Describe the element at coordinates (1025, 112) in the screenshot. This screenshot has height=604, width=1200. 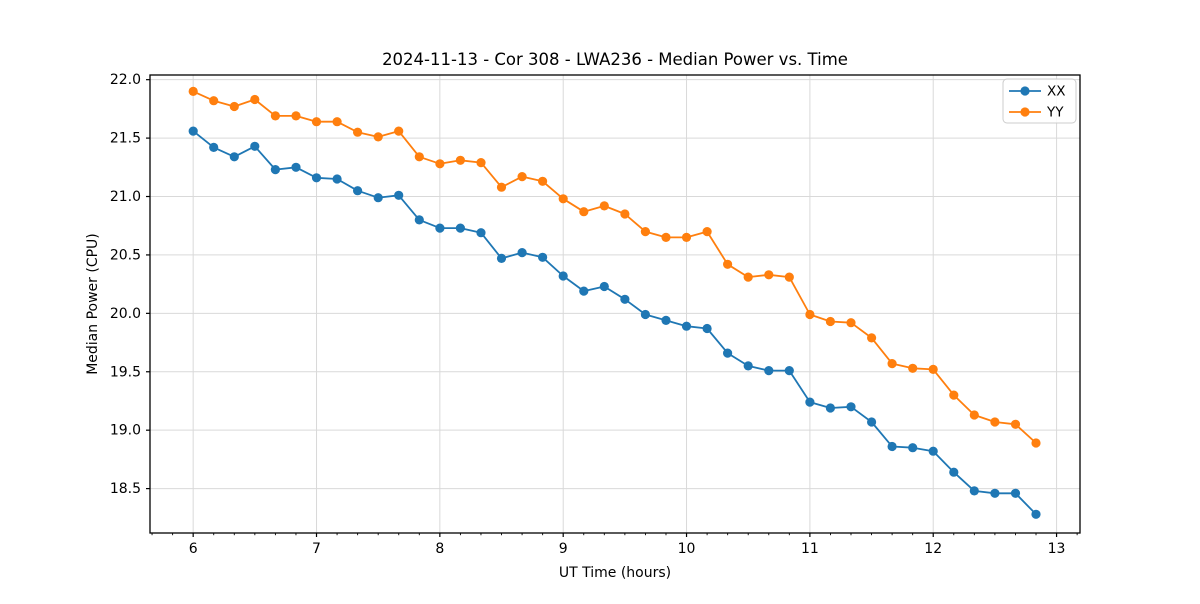
I see `legend-marker-YY` at that location.